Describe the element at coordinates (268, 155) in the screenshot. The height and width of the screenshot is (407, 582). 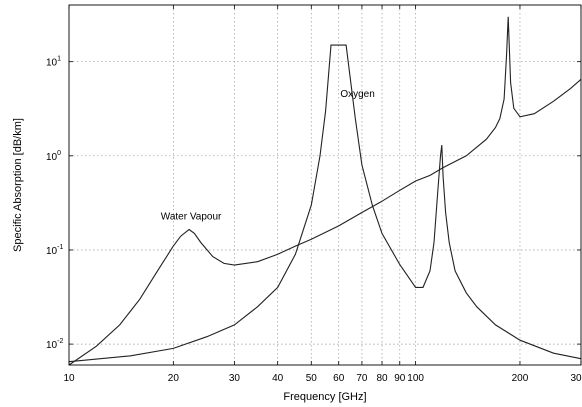
I see `annotations: Water Vapour Oxygen` at that location.